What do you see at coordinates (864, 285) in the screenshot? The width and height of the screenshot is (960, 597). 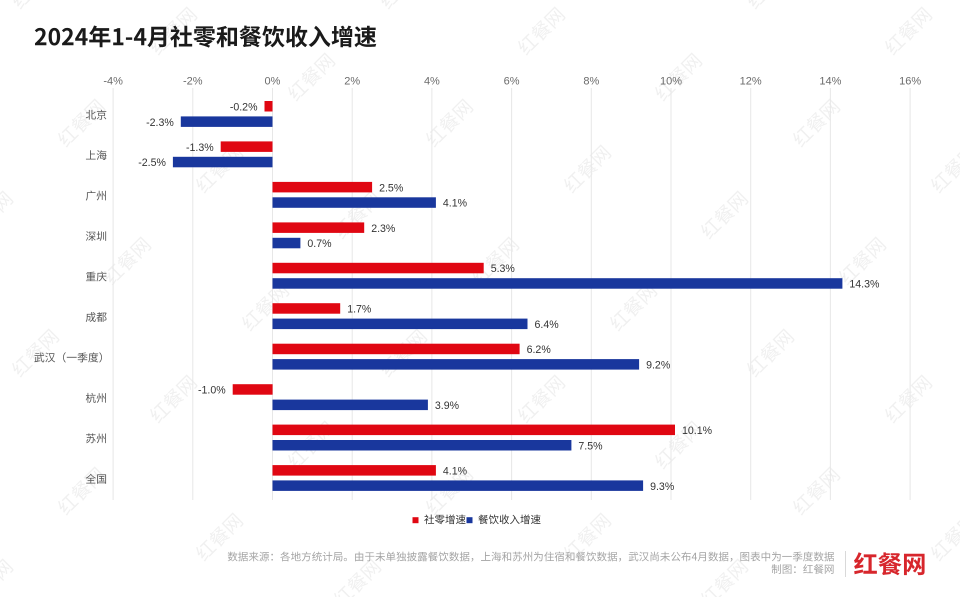 I see `svg-text: 14.3%` at bounding box center [864, 285].